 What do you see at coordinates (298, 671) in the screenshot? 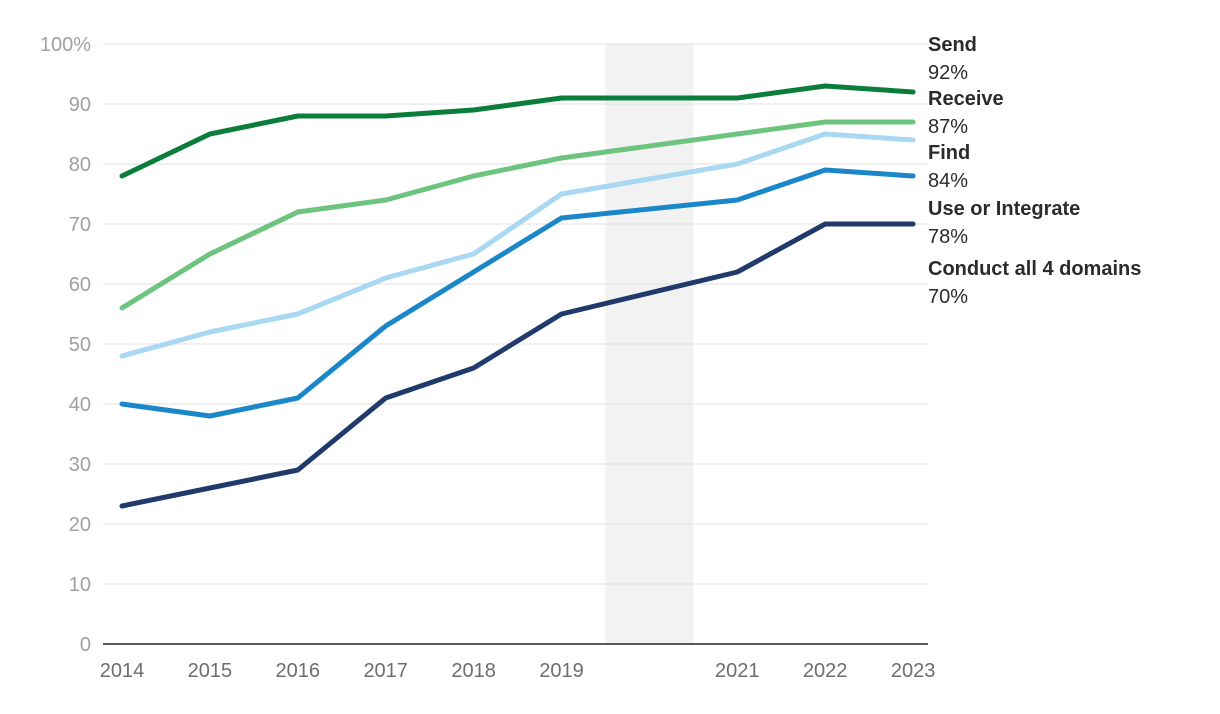
I see `x-tick-label: 2016` at bounding box center [298, 671].